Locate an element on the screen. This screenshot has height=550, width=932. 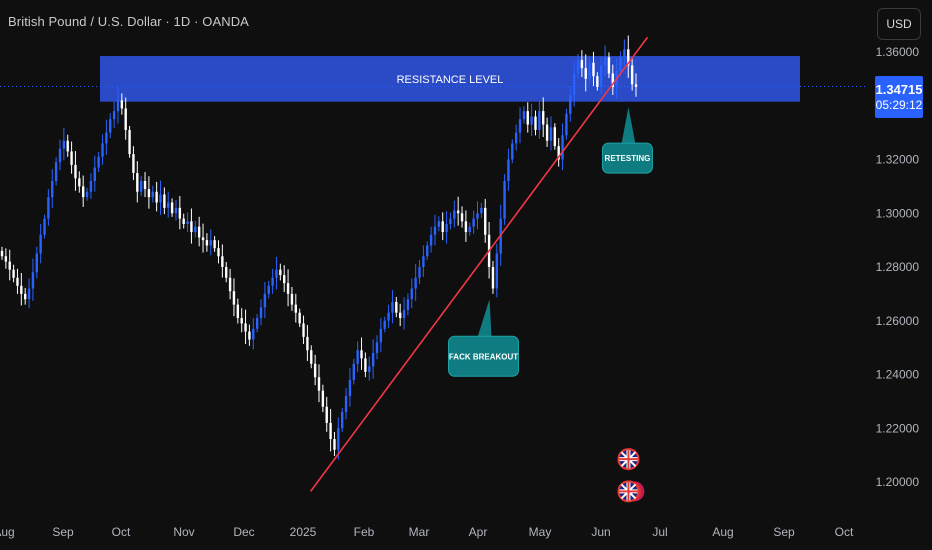
price-tick-label: 1.22000 is located at coordinates (898, 428).